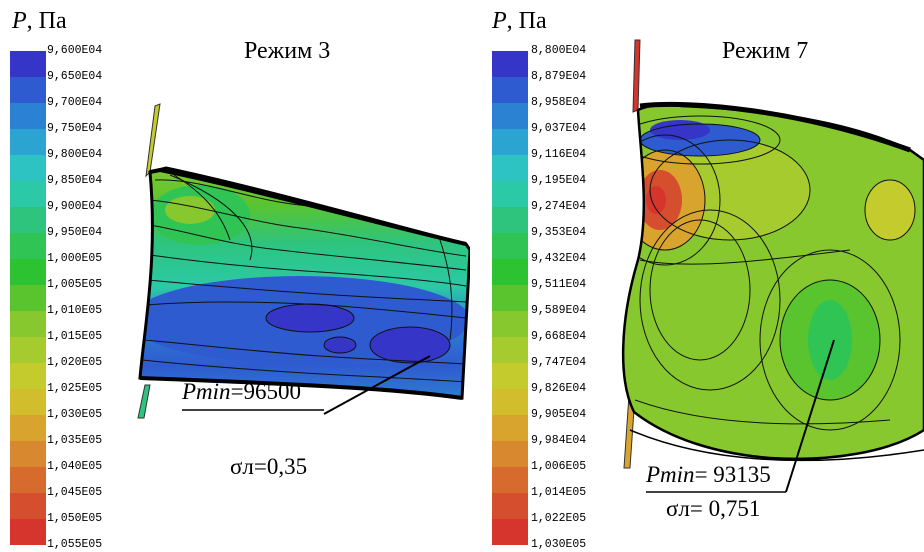  What do you see at coordinates (269, 466) in the screenshot?
I see `sigma-label: σл=0,35` at bounding box center [269, 466].